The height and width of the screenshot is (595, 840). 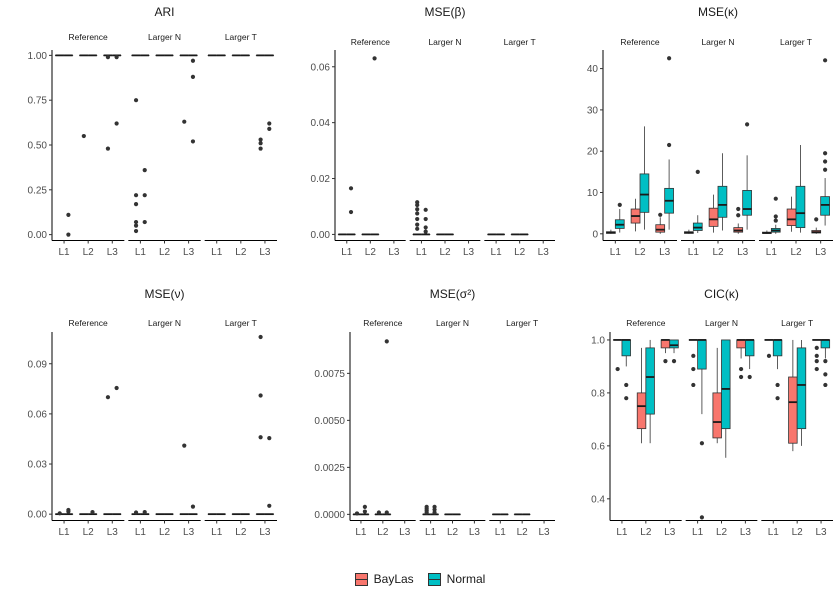 What do you see at coordinates (38, 235) in the screenshot?
I see `y-tick-label: 0.00` at bounding box center [38, 235].